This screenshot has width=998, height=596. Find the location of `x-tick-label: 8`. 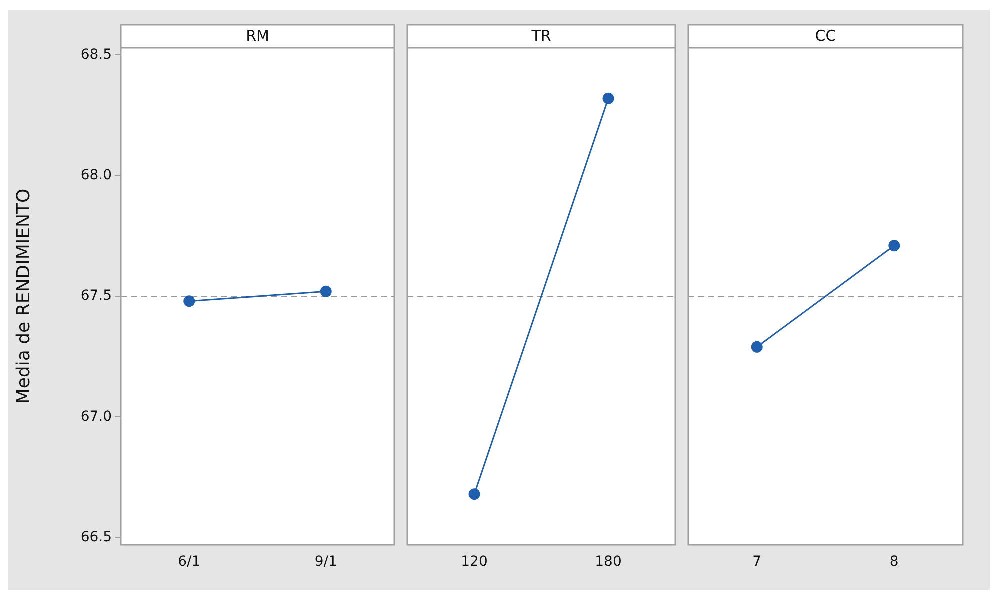

x-tick-label: 8 is located at coordinates (894, 562).